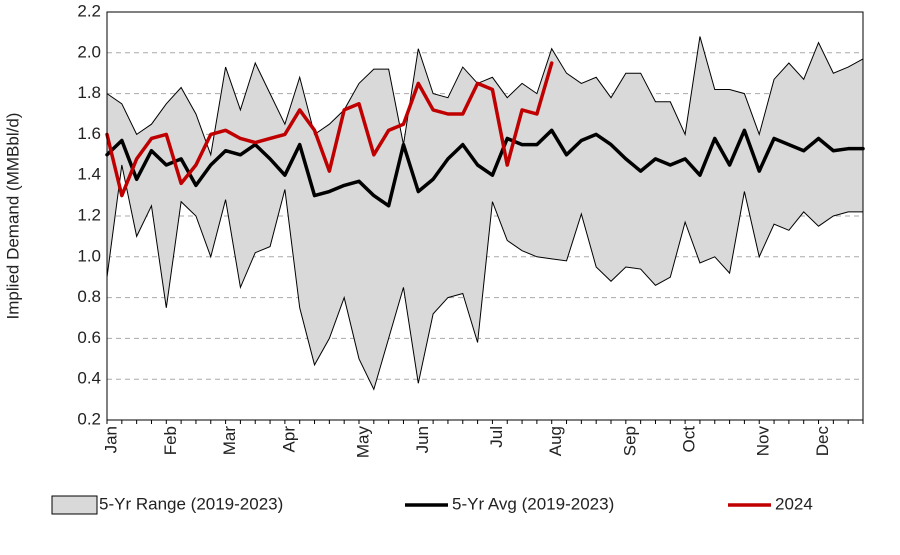  I want to click on y-tick-label: 1.6, so click(89, 133).